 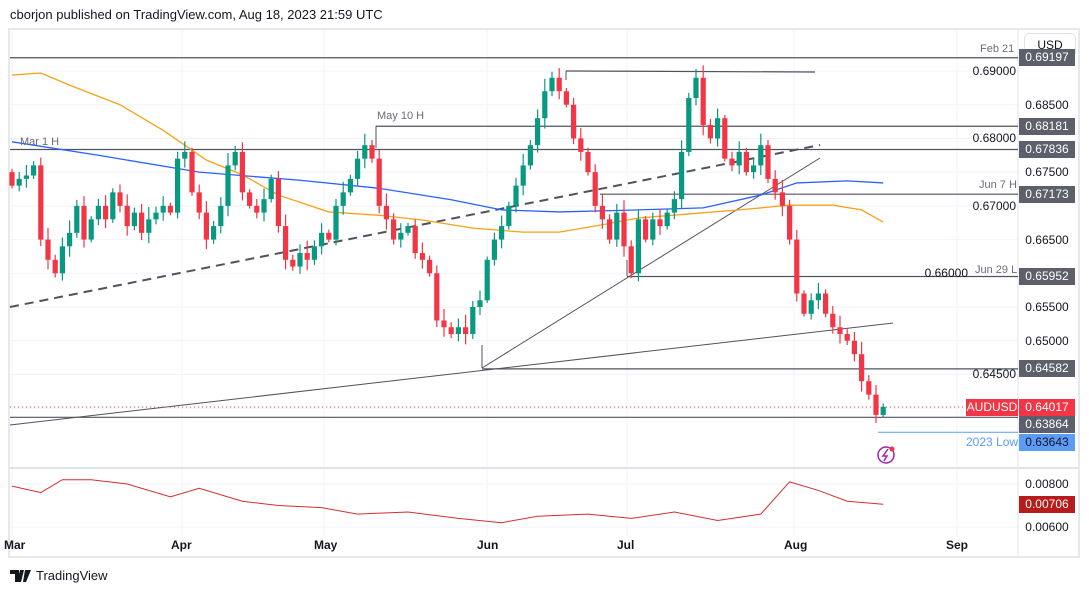 I want to click on indicator-last-label: 0.00706, so click(x=1047, y=504).